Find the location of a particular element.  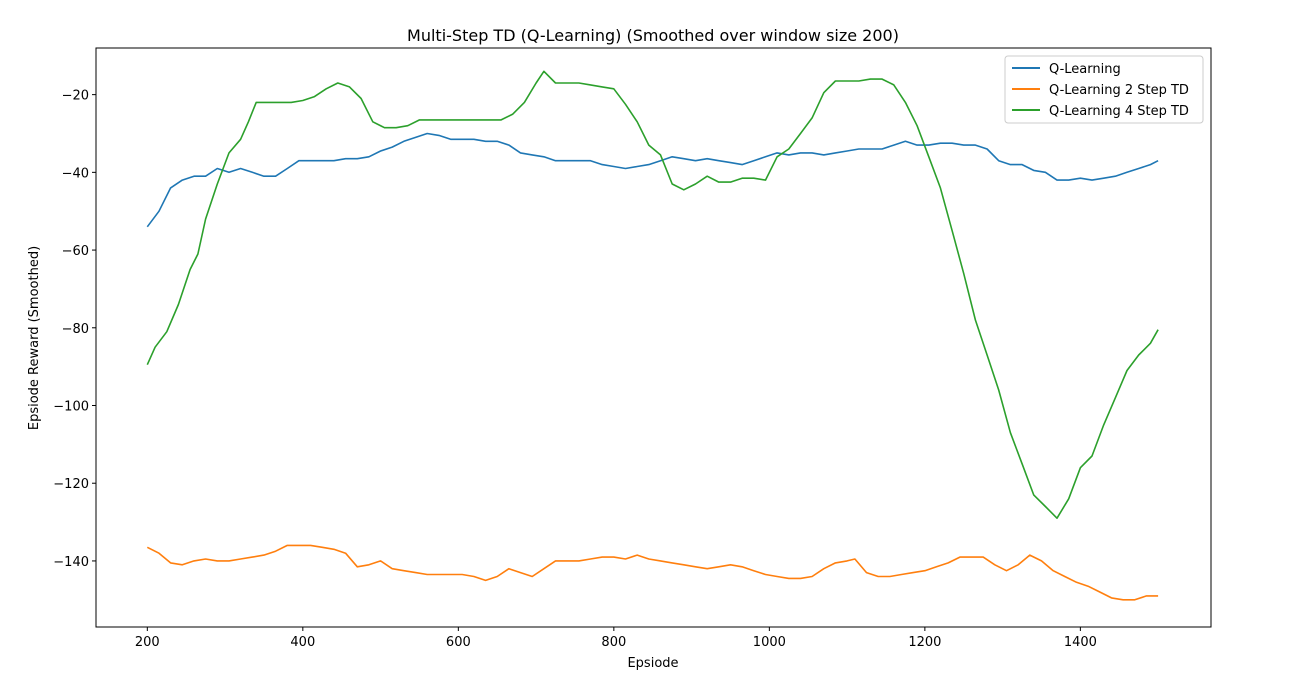

y-axis-label: Epsiode Reward (Smoothed) is located at coordinates (34, 338).